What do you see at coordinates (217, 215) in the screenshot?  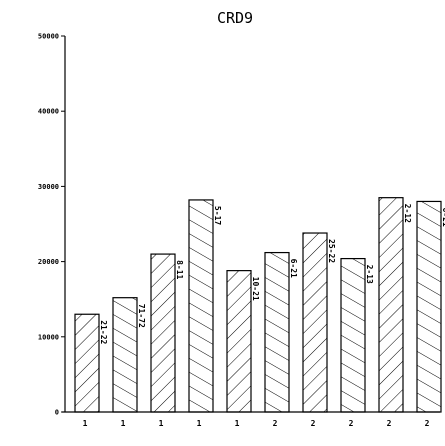 I see `x-tick-label: 5-17` at bounding box center [217, 215].